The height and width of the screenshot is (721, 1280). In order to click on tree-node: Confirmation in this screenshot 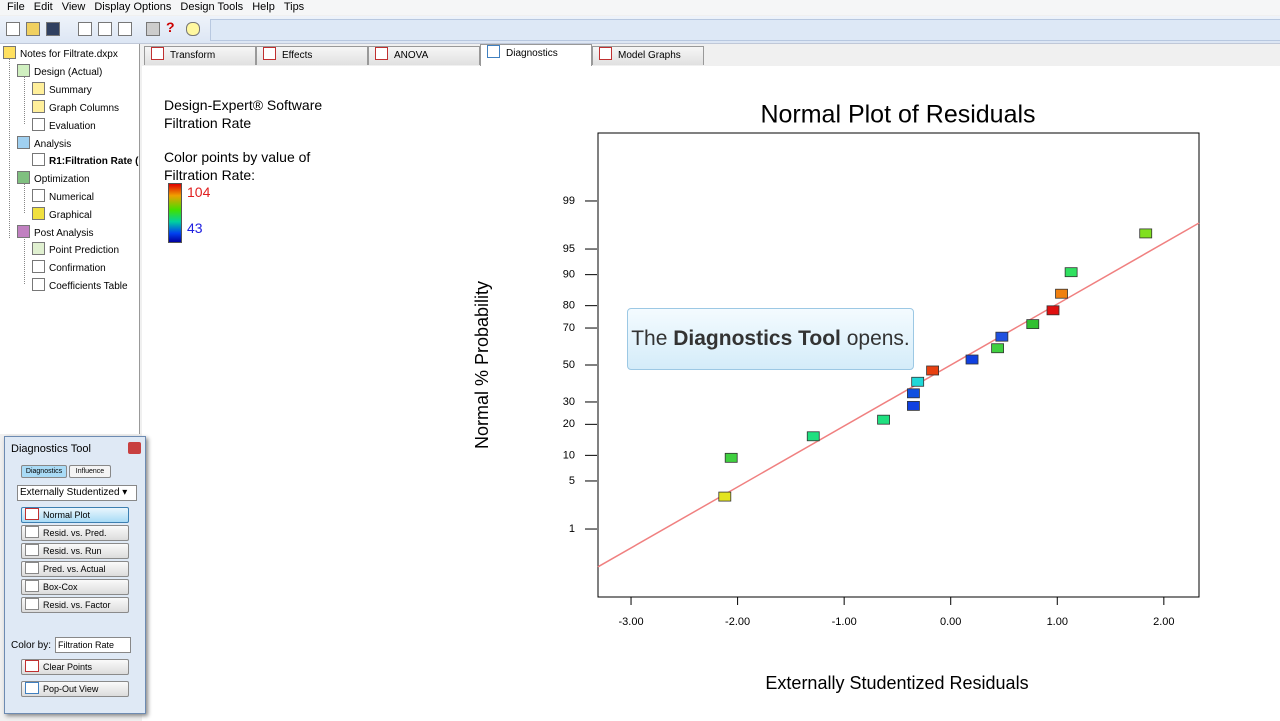, I will do `click(69, 267)`.